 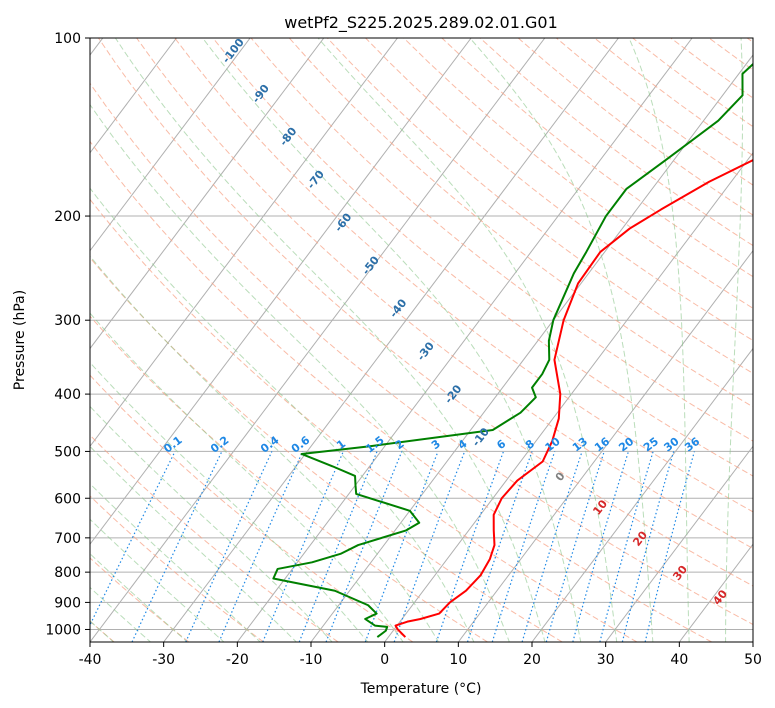 I want to click on x-tick-label: 40, so click(x=679, y=660).